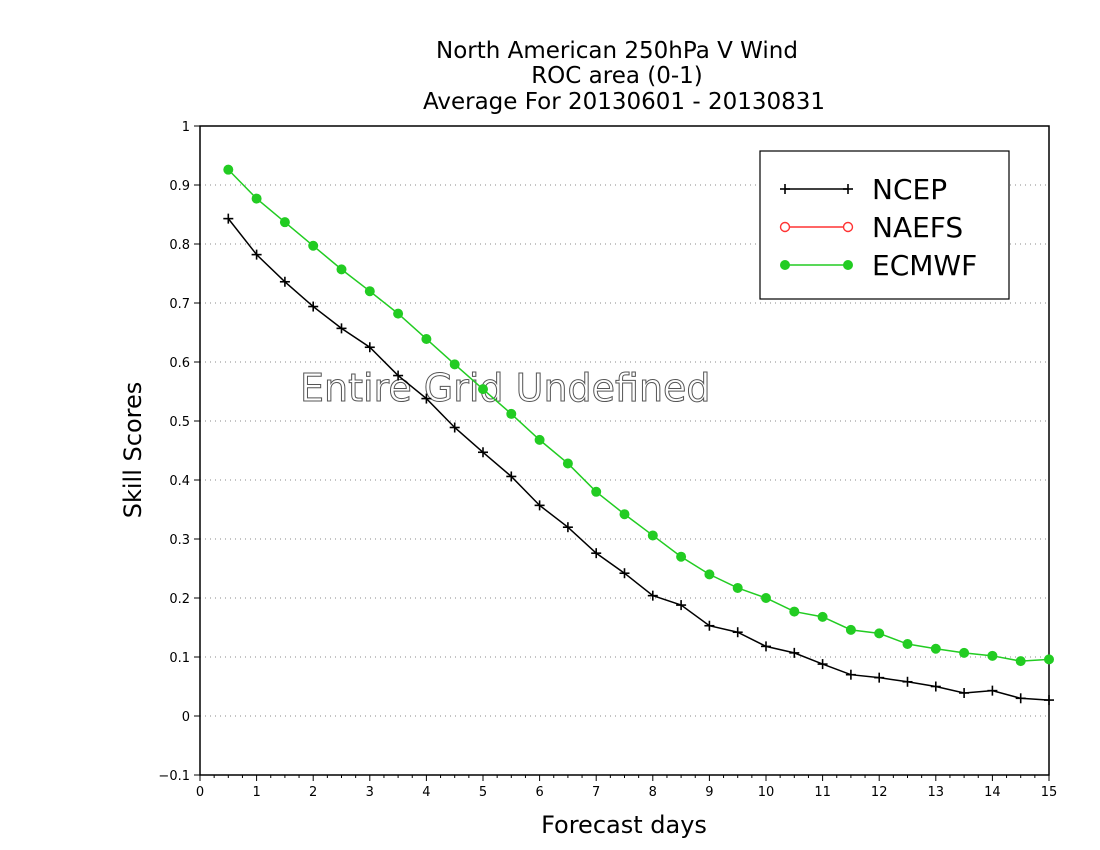 This screenshot has height=850, width=1100. I want to click on legend-box, so click(884, 225).